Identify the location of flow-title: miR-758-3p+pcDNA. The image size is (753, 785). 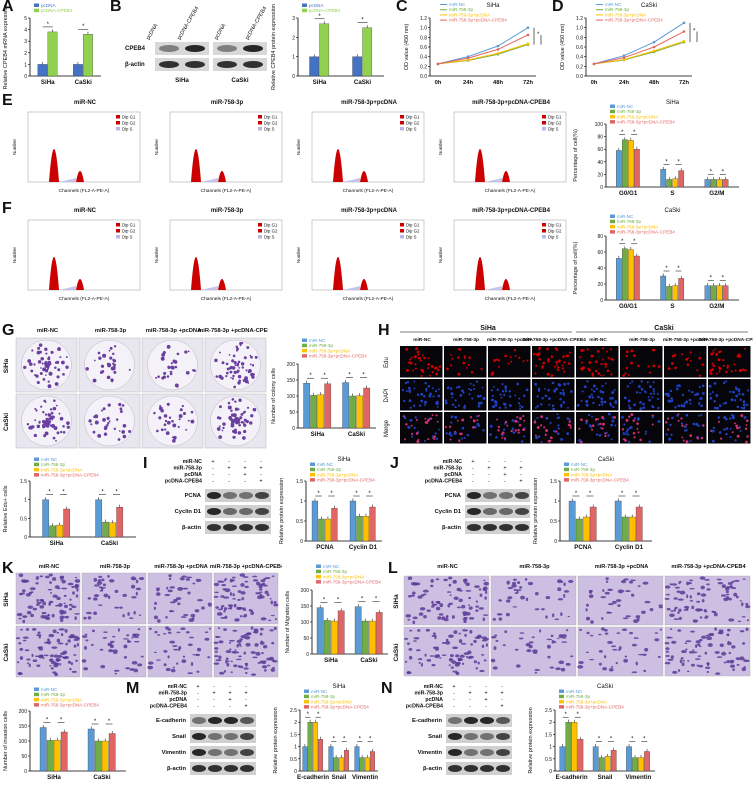
(369, 103).